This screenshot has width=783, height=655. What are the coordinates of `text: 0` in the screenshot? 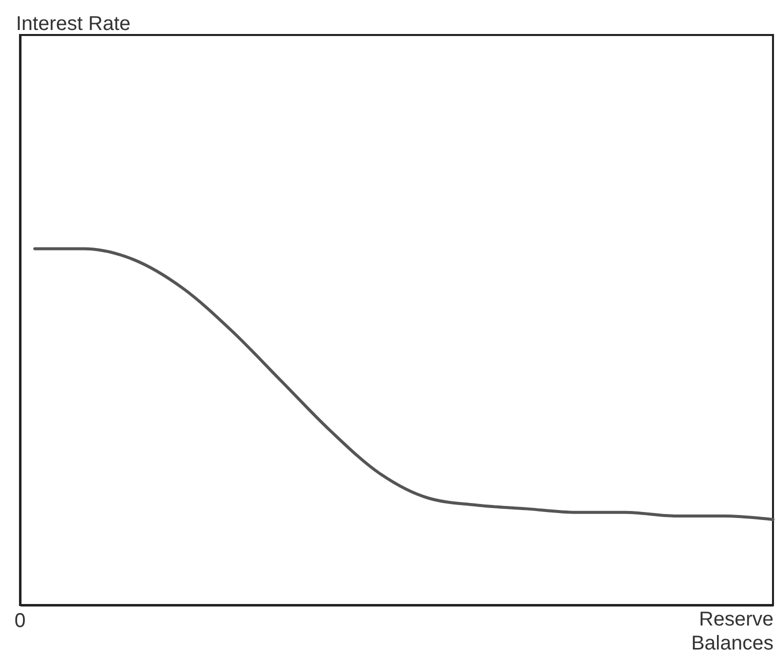 It's located at (20, 621).